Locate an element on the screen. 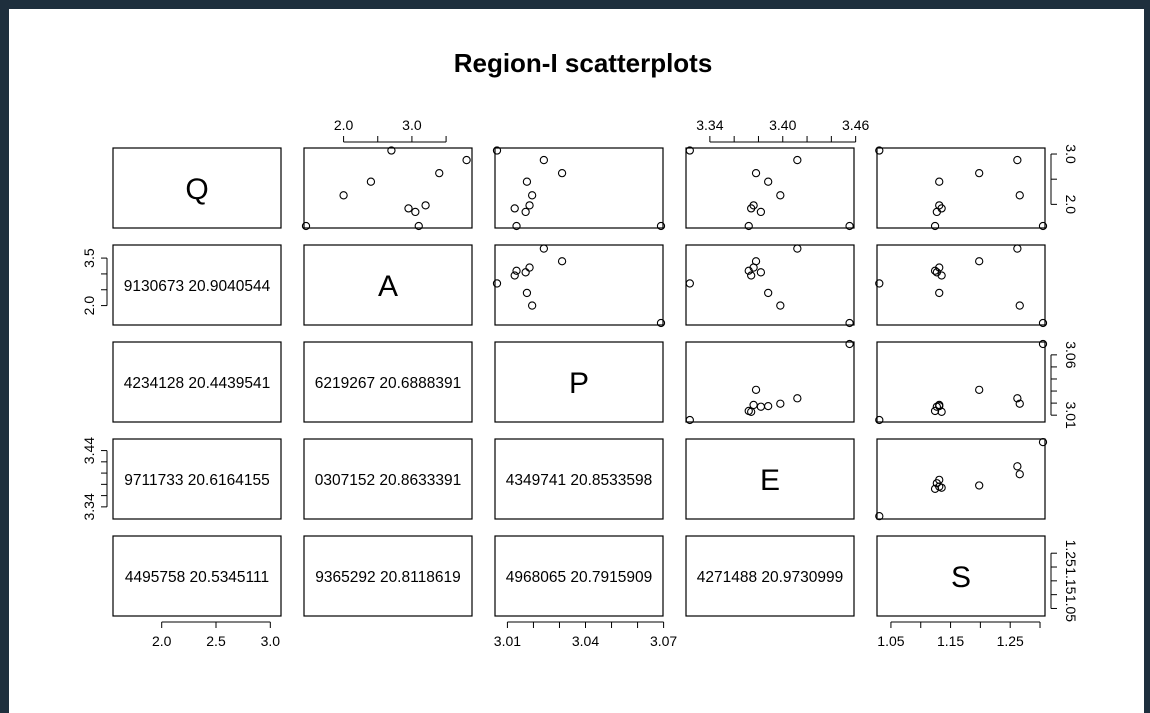 The height and width of the screenshot is (713, 1150). correlation-text: 4271488 20.9730999 is located at coordinates (770, 577).